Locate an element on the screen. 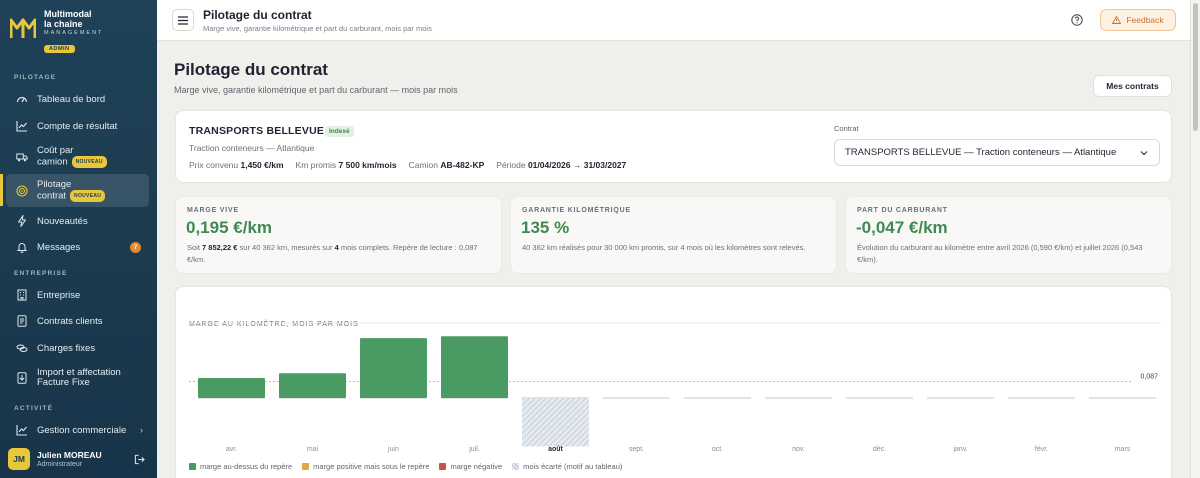 Image resolution: width=1200 pixels, height=478 pixels. kpi-label: GARANTIE KILOMÉTRIQUE is located at coordinates (576, 210).